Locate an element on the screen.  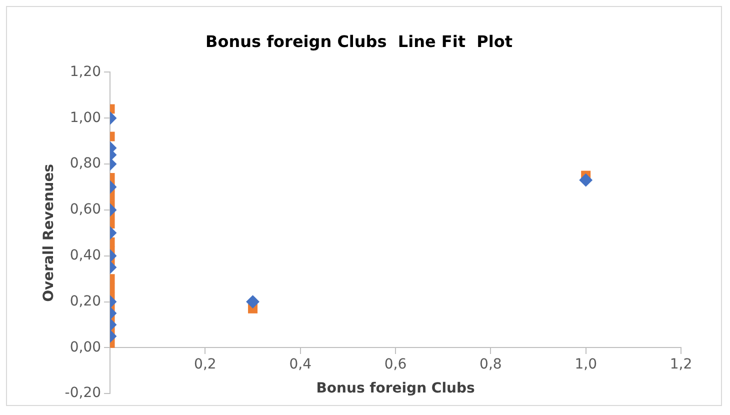
chart-title: Bonus foreign Clubs Line Fit Plot is located at coordinates (359, 41).